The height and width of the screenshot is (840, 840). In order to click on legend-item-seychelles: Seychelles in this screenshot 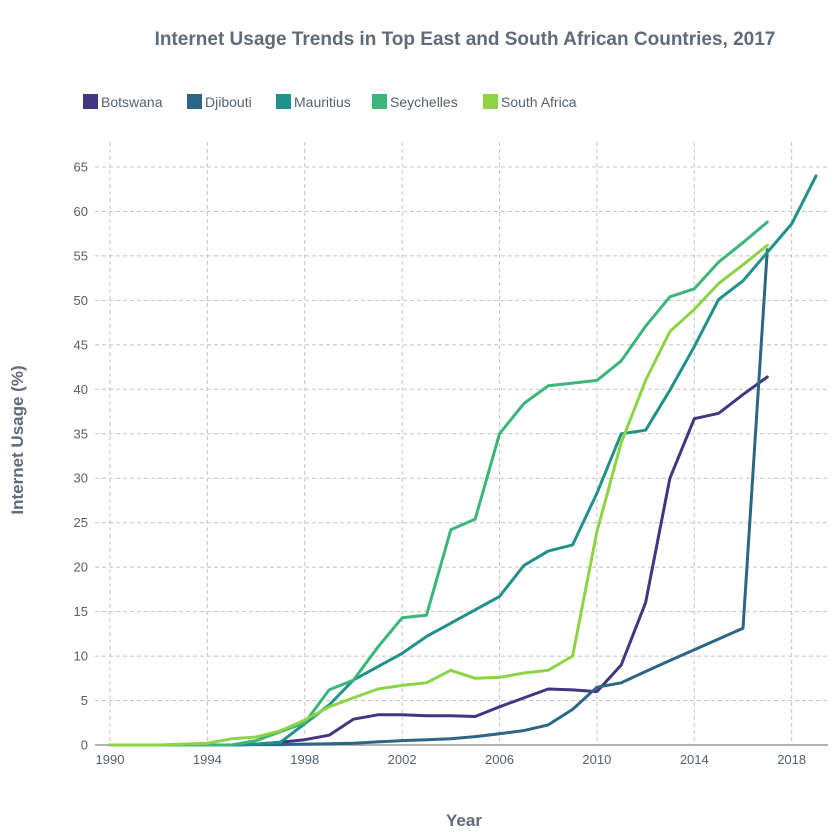, I will do `click(415, 102)`.